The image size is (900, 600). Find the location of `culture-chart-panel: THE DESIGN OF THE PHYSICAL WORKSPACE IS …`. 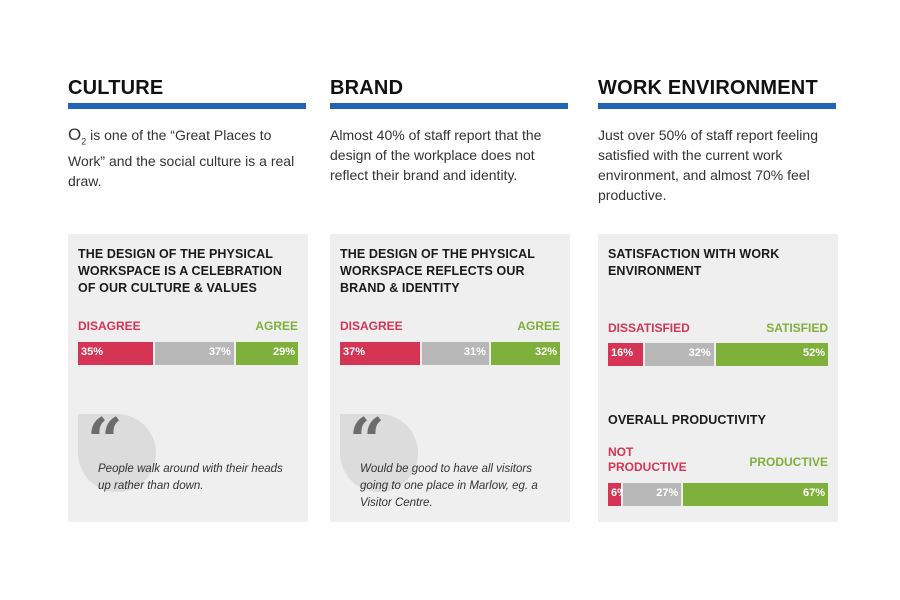

culture-chart-panel: THE DESIGN OF THE PHYSICAL WORKSPACE IS … is located at coordinates (188, 378).